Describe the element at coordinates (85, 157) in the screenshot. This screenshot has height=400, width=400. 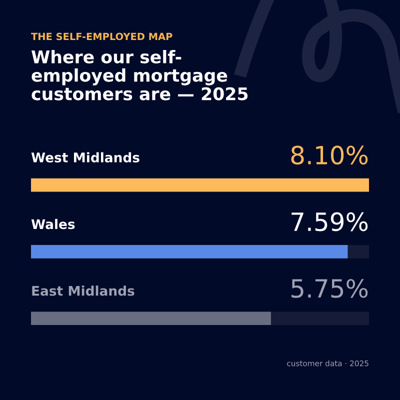
I see `y-tick-label: West Midlands` at that location.